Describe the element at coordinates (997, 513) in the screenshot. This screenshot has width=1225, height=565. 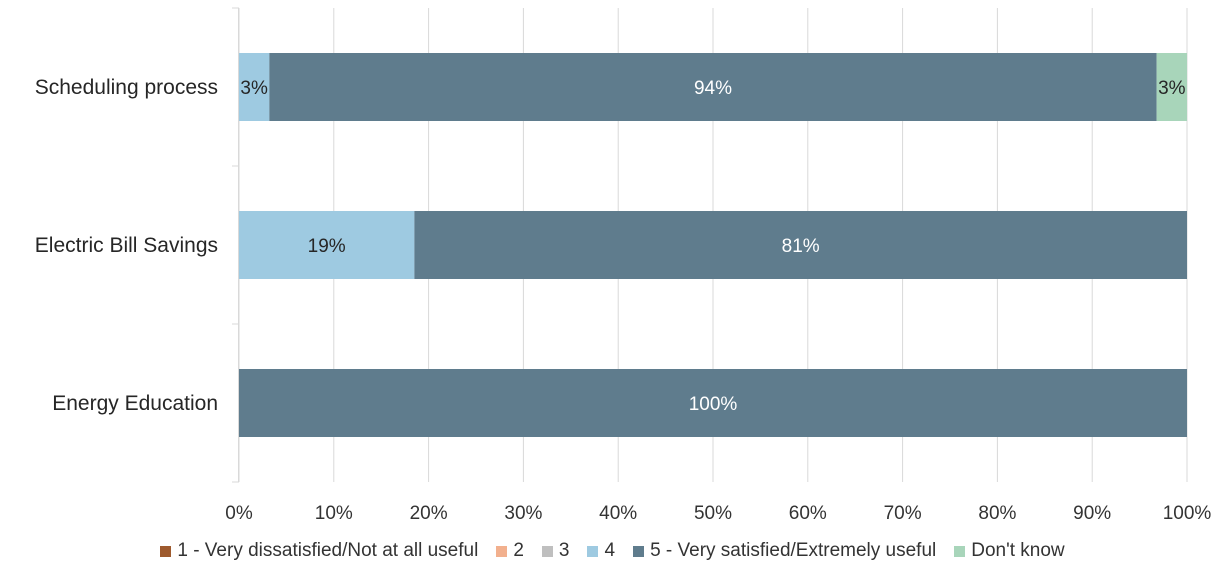
I see `x-tick-label: 80%` at that location.